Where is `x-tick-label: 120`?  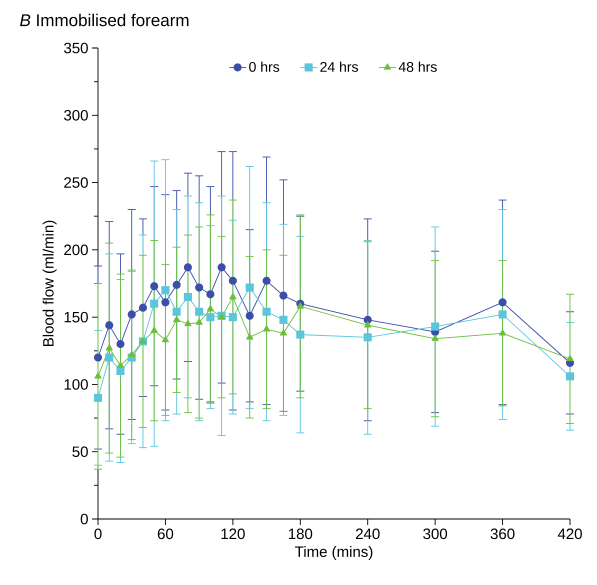 x-tick-label: 120 is located at coordinates (233, 534).